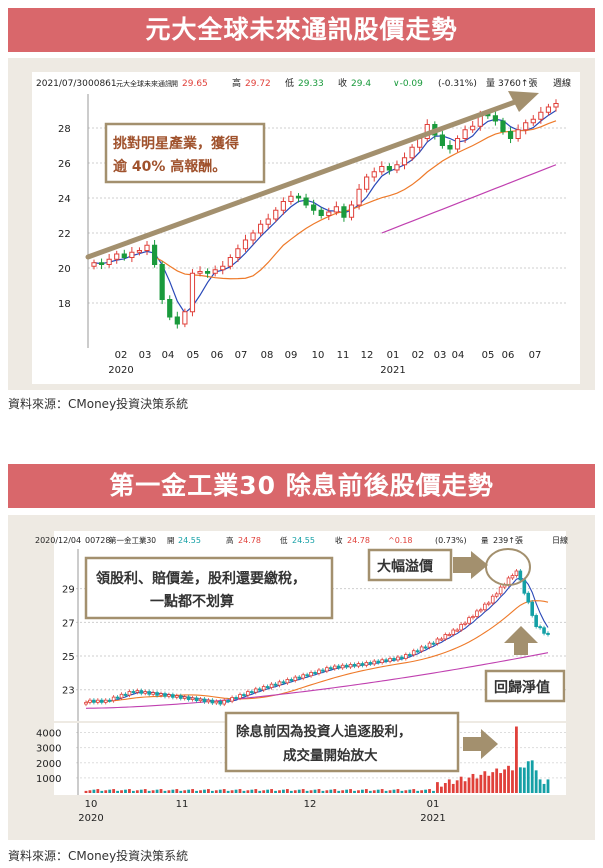 This screenshot has width=603, height=868. I want to click on c2-open: 24.55, so click(189, 540).